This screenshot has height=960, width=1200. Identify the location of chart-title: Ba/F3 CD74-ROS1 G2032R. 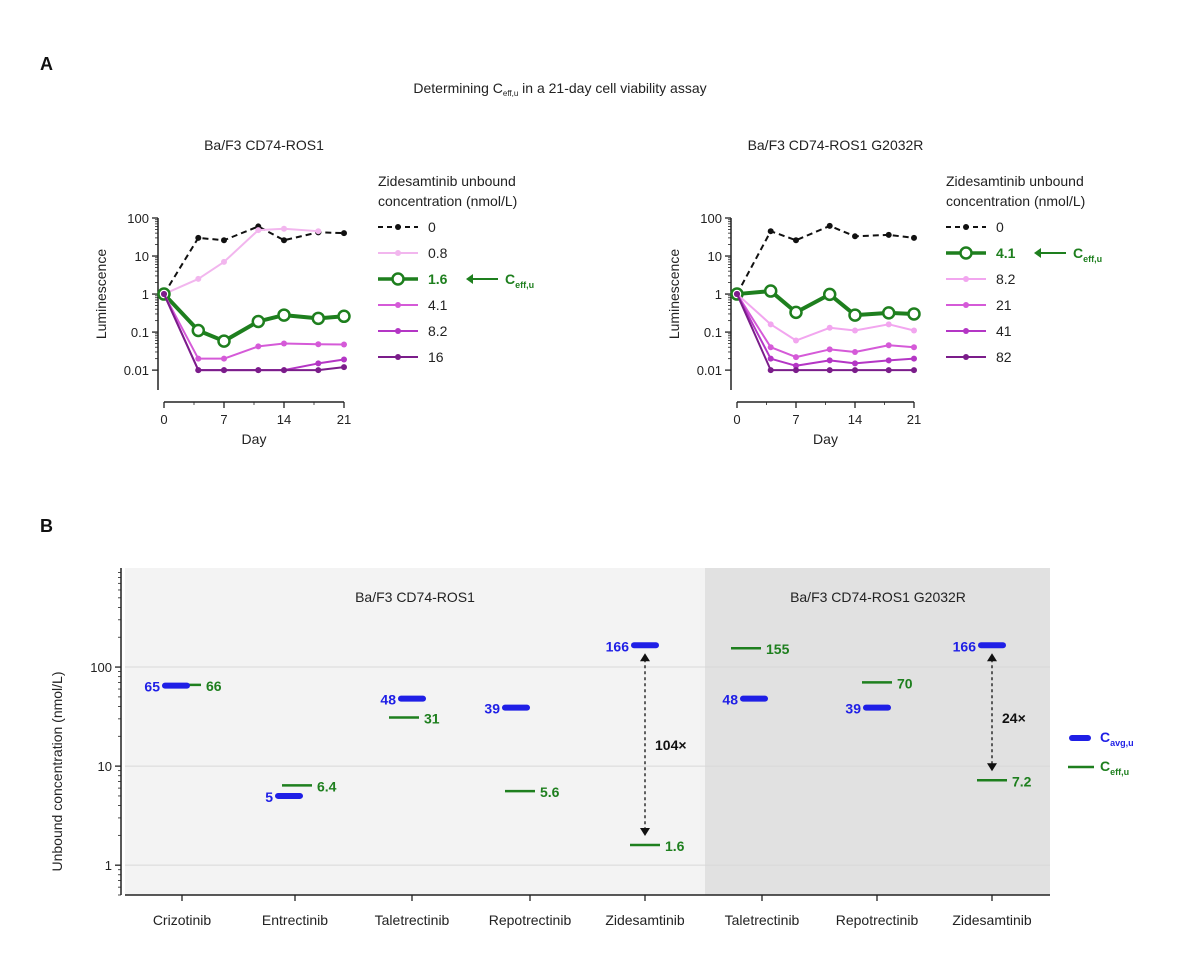
(836, 145).